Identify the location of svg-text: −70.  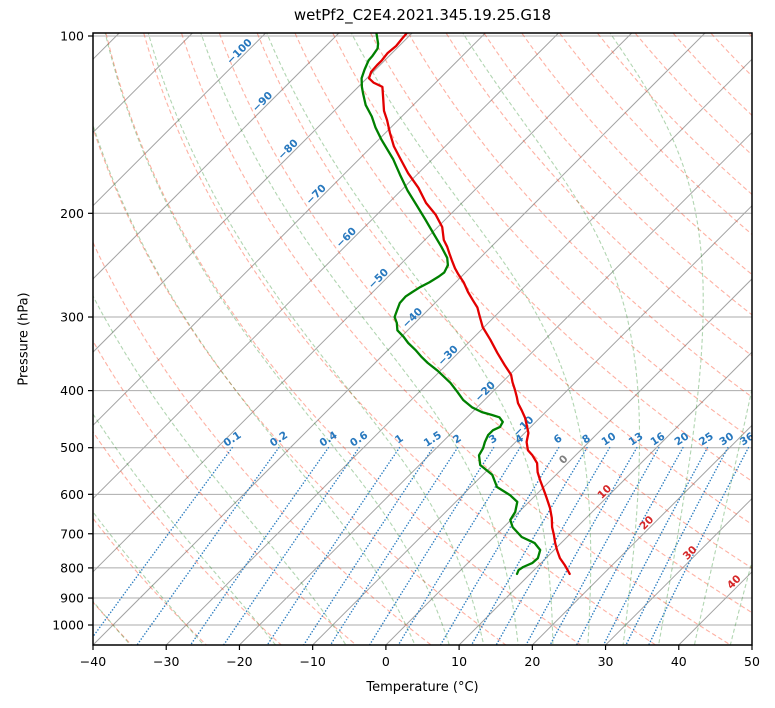
(316, 194).